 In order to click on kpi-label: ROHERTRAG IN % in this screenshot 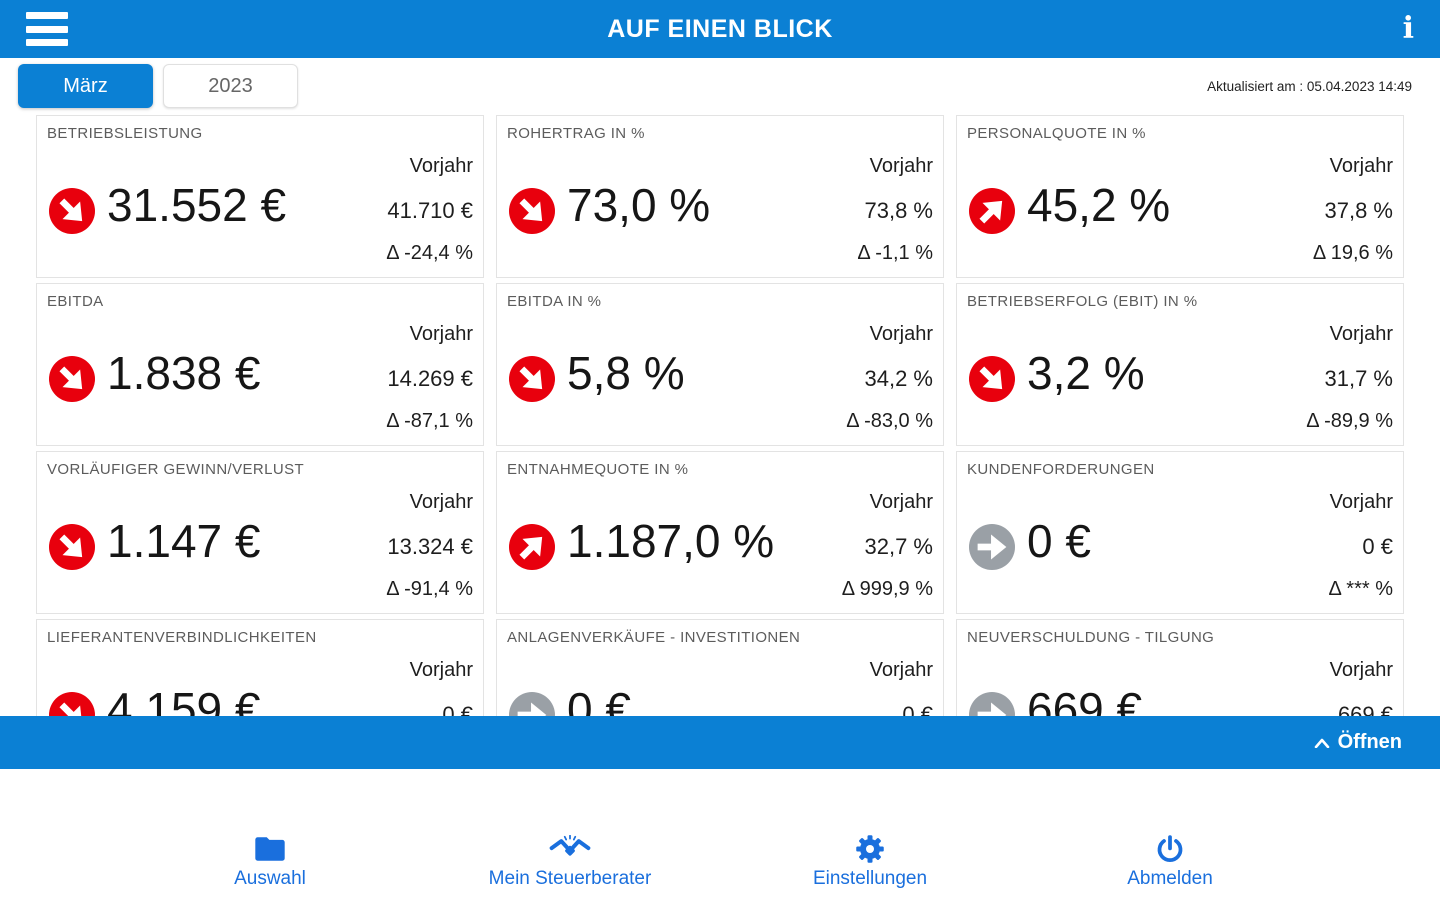, I will do `click(576, 133)`.